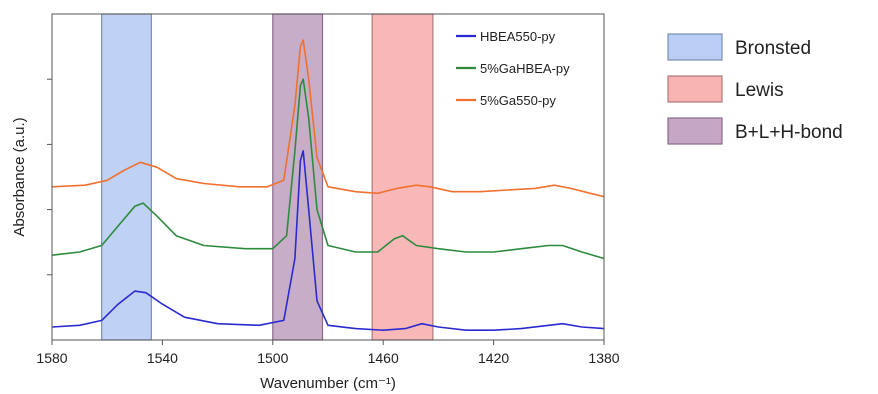  Describe the element at coordinates (126, 177) in the screenshot. I see `region-bronsted` at that location.